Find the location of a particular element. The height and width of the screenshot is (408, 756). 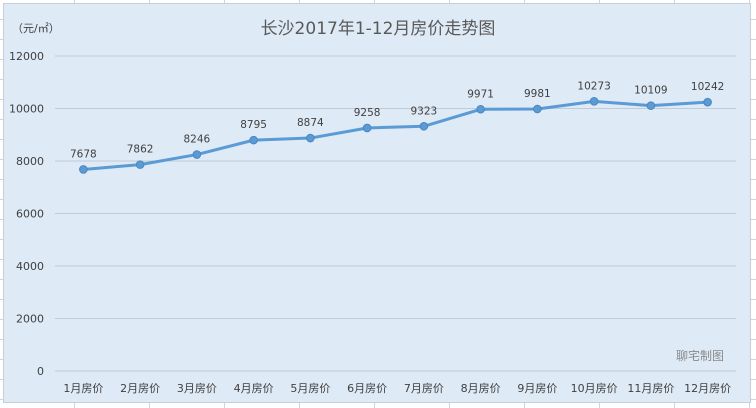

y-tick-label: 4000 is located at coordinates (30, 266).